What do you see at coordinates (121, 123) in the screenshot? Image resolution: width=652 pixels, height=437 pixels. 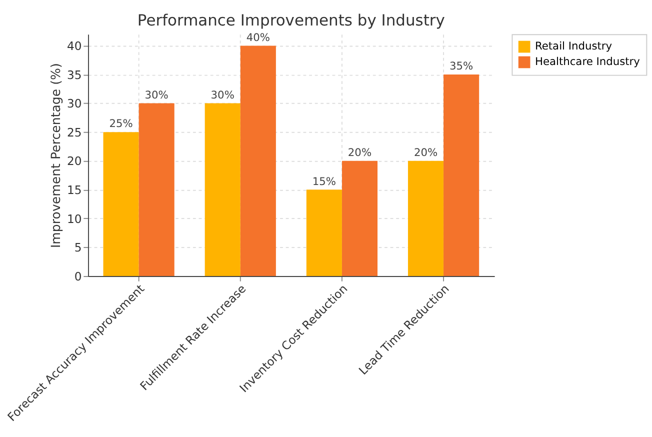 I see `data-label: 25%` at bounding box center [121, 123].